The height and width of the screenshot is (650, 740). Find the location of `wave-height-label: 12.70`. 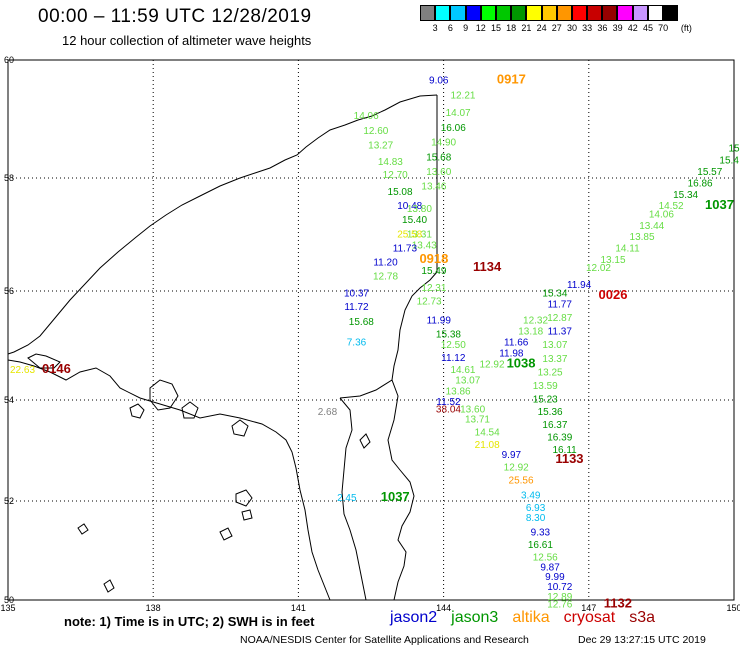

wave-height-label: 12.70 is located at coordinates (395, 175).